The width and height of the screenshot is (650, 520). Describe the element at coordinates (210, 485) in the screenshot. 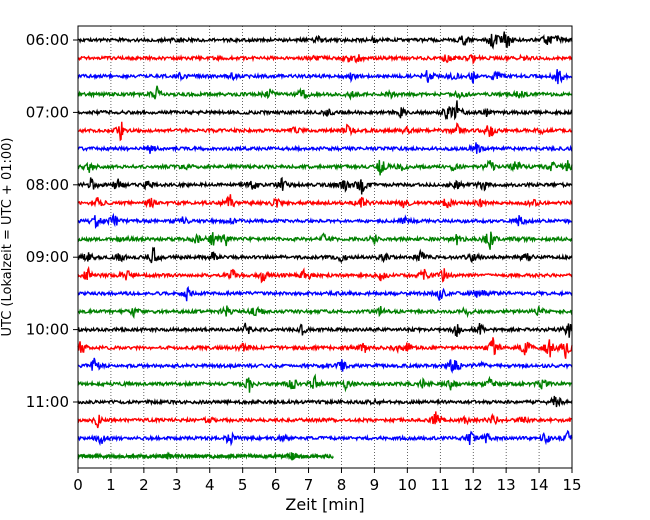

I see `x-tick-label: 4` at that location.